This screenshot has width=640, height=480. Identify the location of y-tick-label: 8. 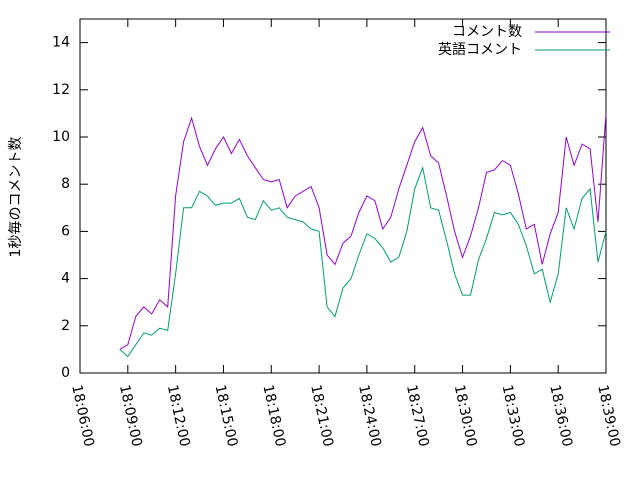
(65, 184).